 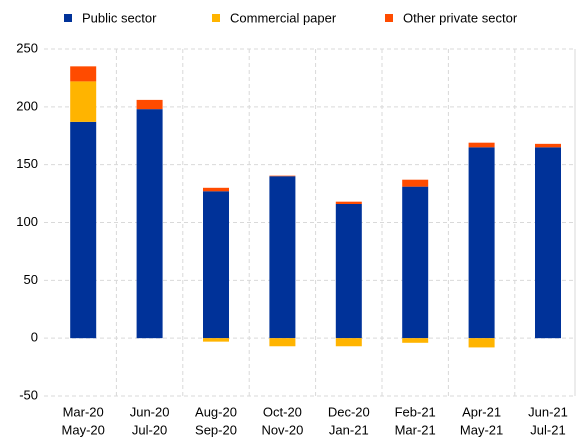 I want to click on x-tick-label: Mar-20, so click(x=83, y=411).